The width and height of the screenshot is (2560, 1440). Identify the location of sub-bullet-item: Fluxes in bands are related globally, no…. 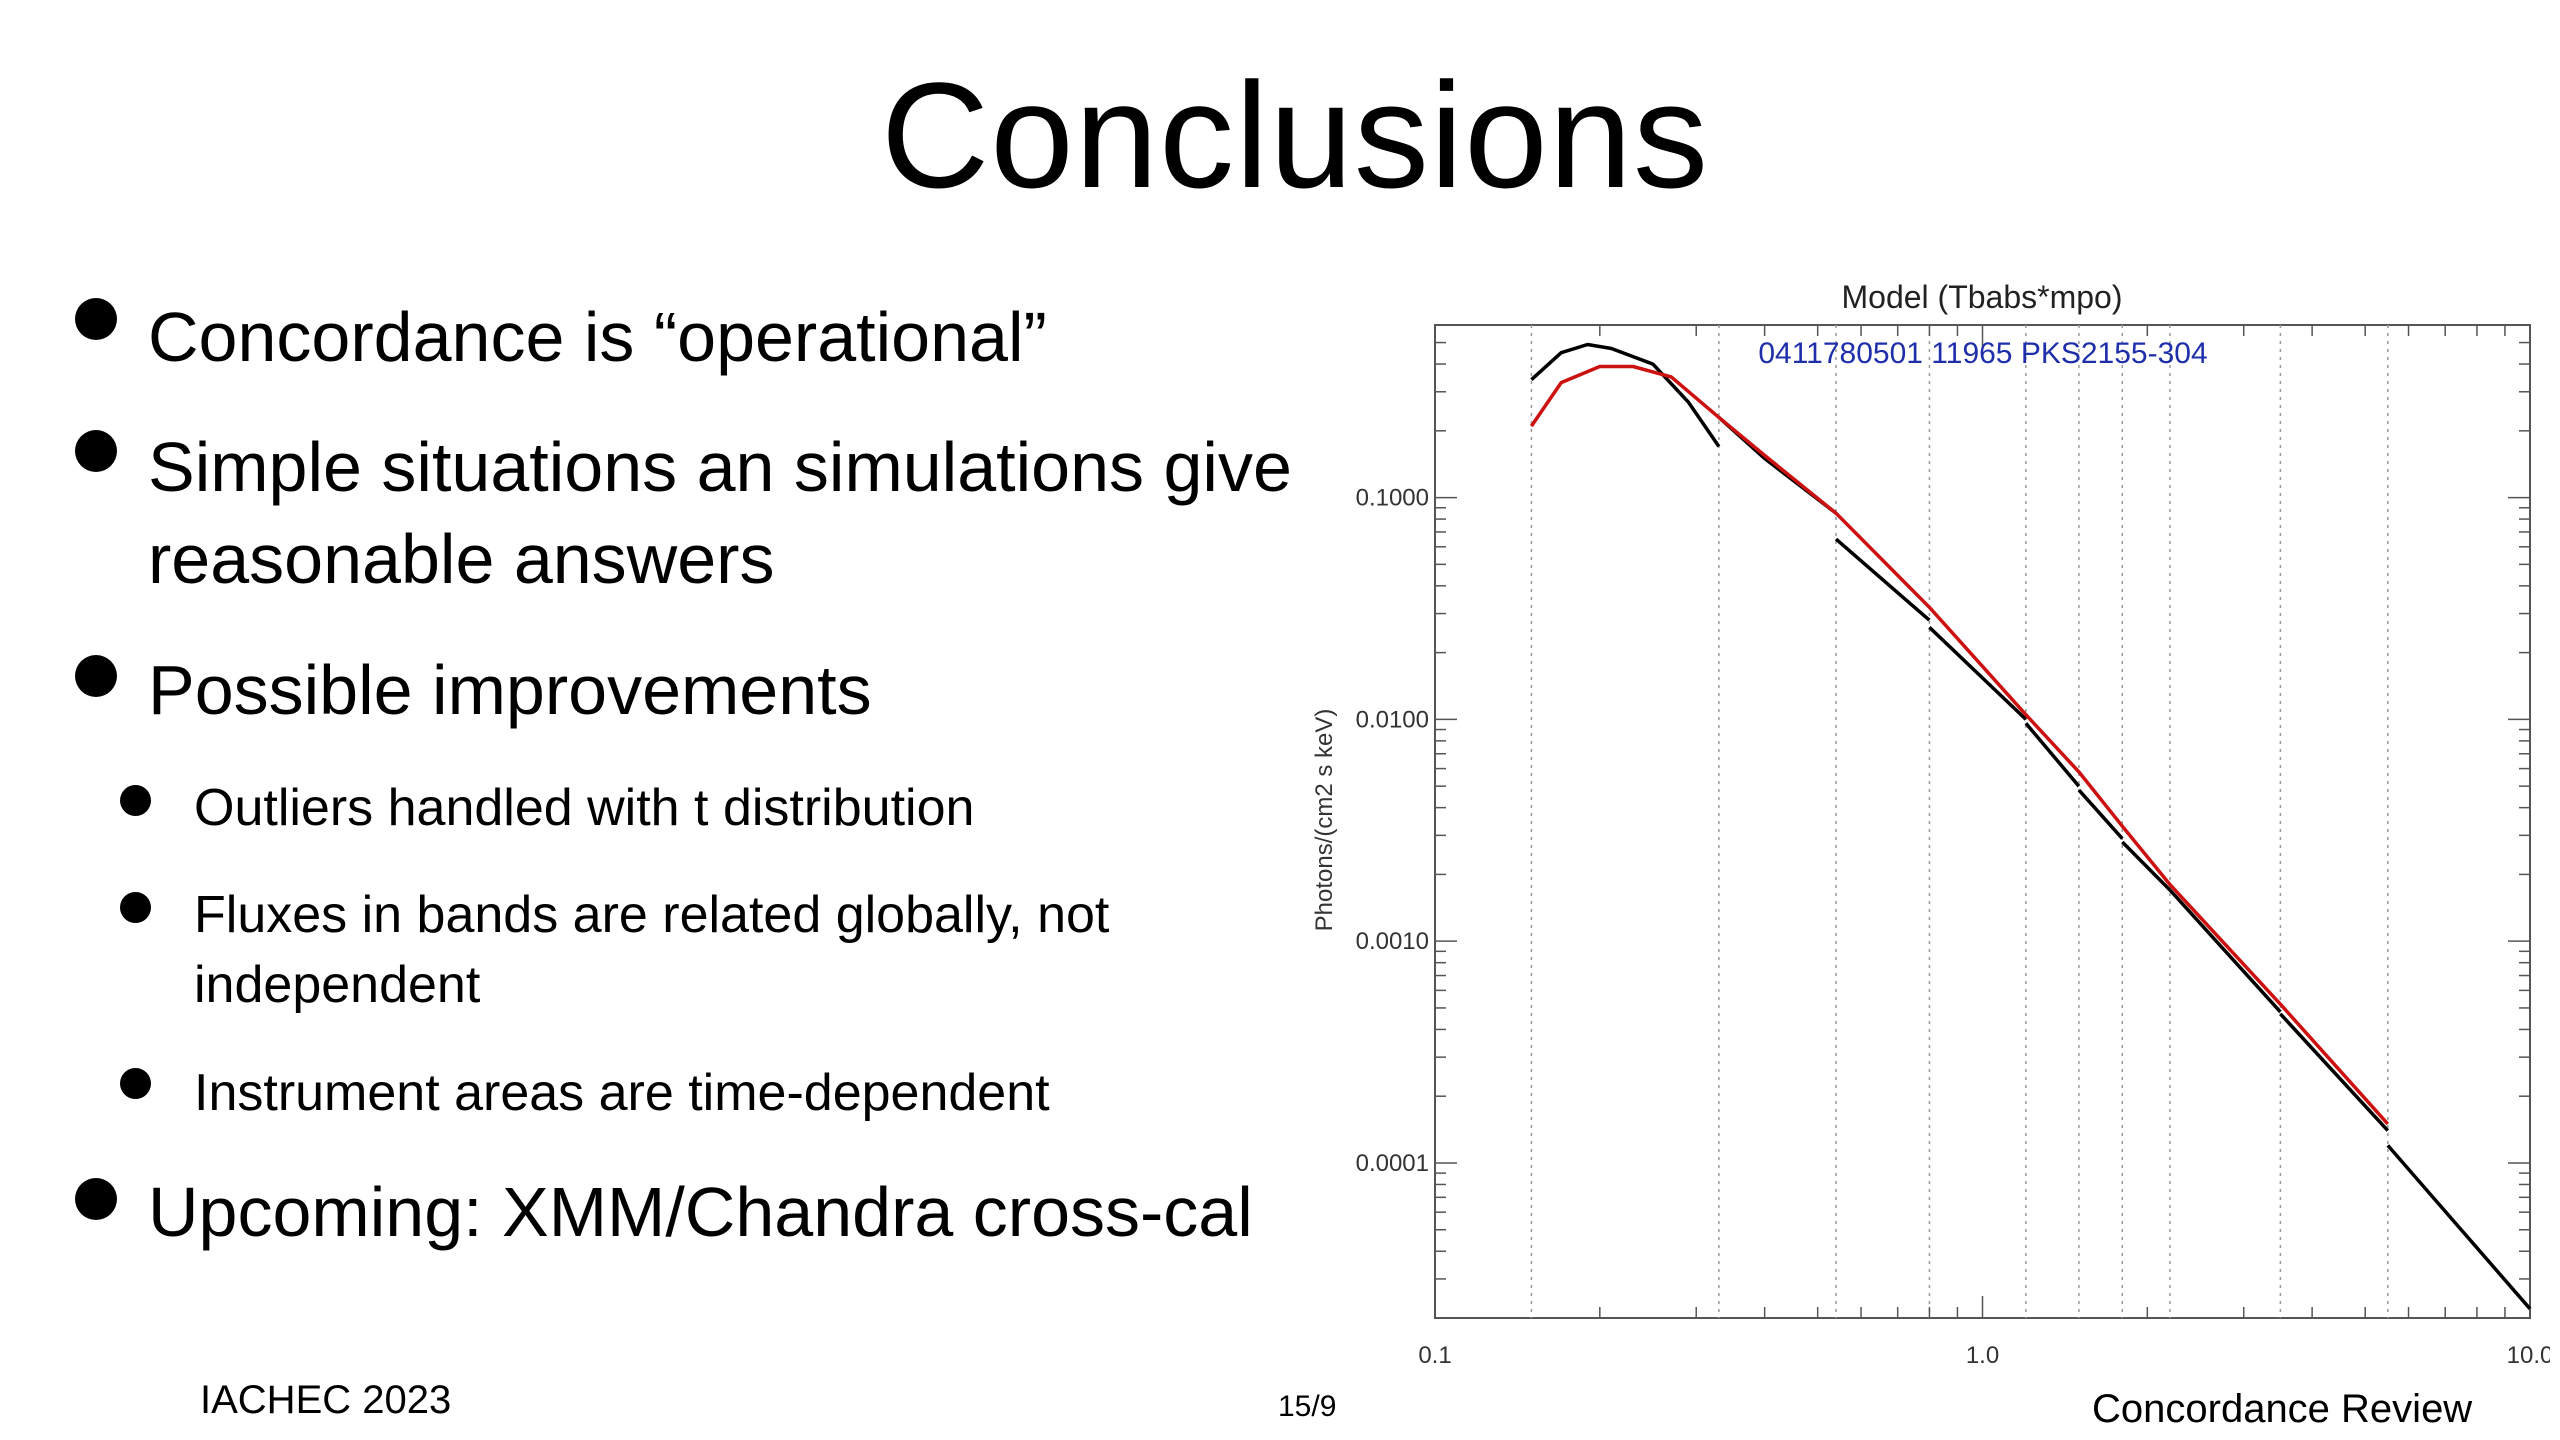
(652, 915).